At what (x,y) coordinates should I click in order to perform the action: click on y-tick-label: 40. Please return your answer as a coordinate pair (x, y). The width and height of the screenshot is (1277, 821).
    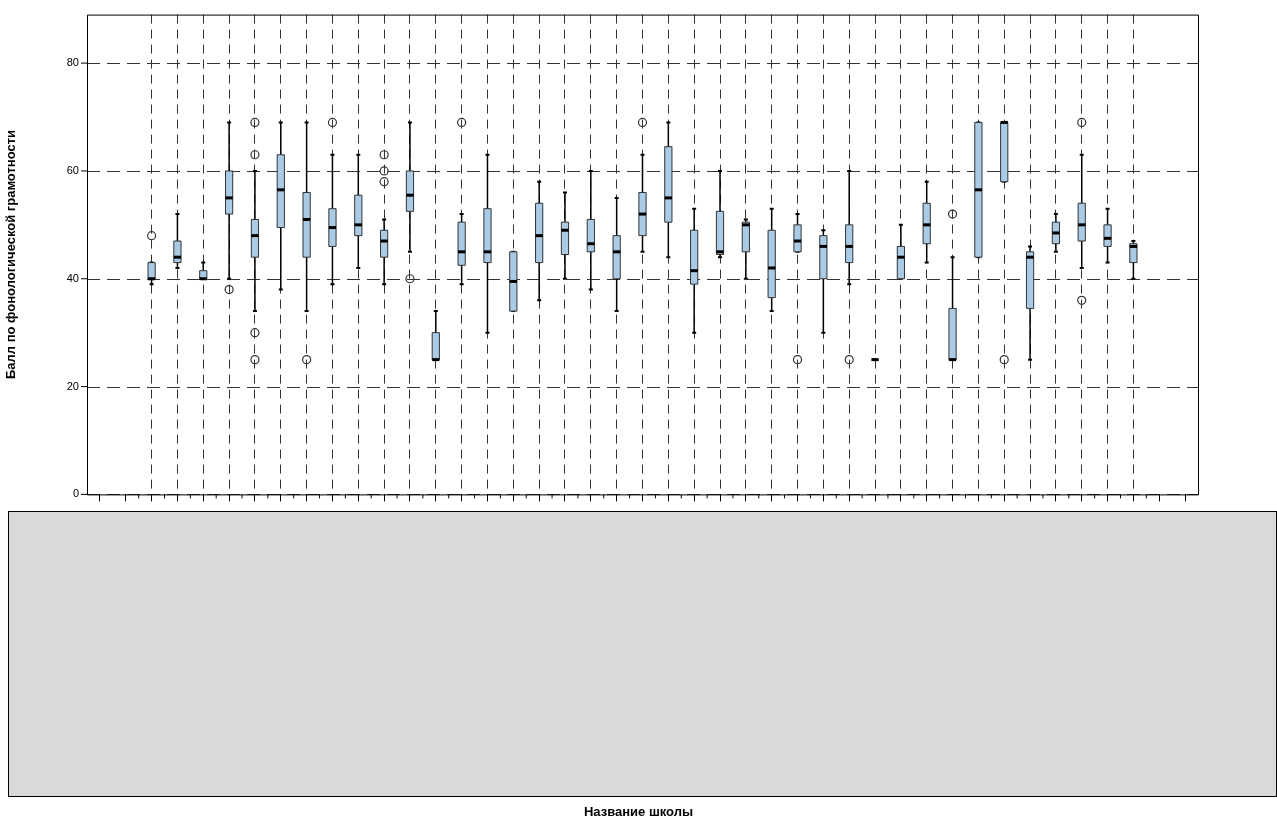
    Looking at the image, I should click on (72, 277).